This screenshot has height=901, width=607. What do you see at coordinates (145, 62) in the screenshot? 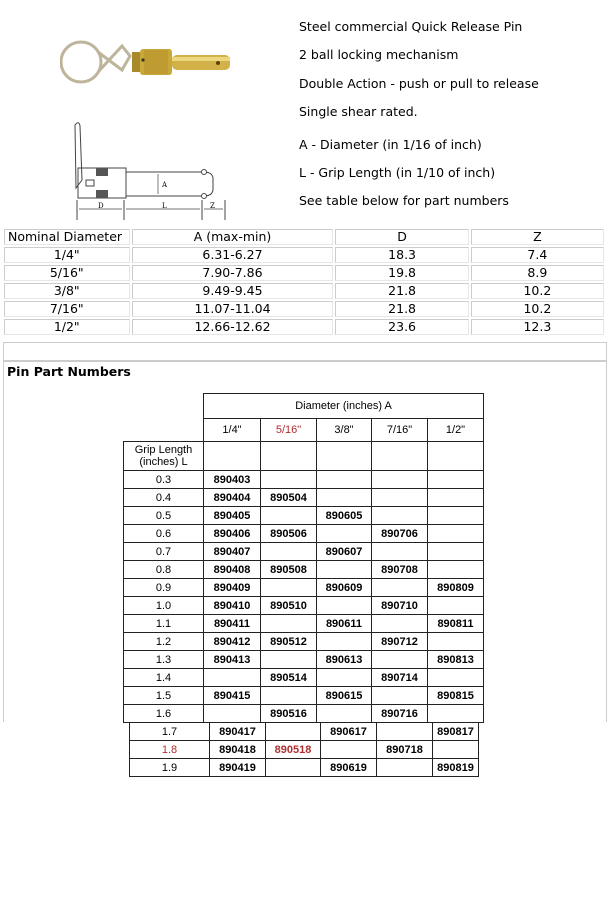
I see `pin-photo` at bounding box center [145, 62].